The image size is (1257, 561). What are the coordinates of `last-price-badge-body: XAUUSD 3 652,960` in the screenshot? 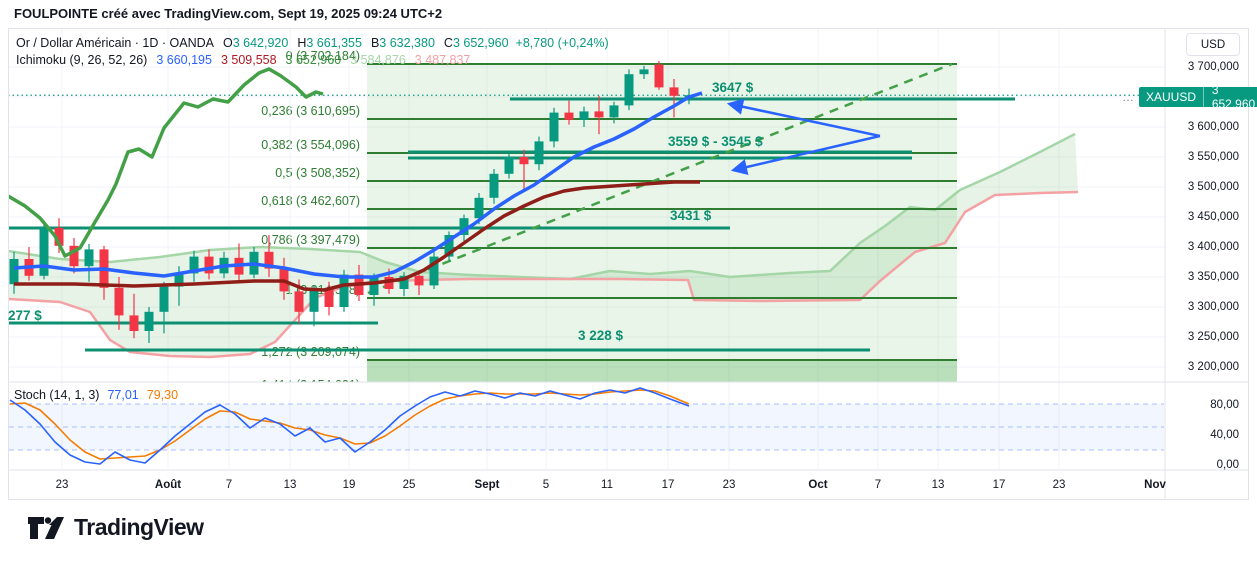 It's located at (1198, 97).